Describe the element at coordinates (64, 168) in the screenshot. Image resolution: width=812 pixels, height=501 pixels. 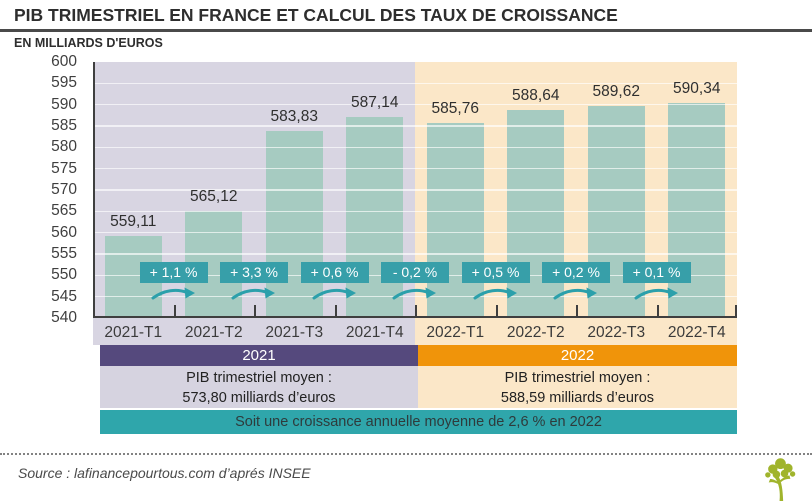
I see `y-axis-tick-label: 575` at that location.